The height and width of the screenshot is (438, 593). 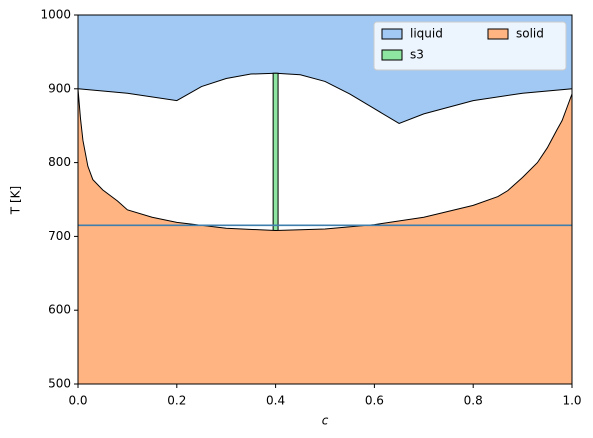 I want to click on x-tick-label: 0.6, so click(x=374, y=401).